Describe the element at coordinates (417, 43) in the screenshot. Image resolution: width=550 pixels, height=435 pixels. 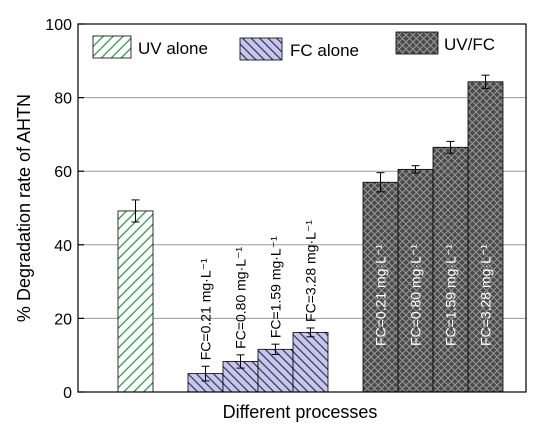
I see `legend-swatch-uv-fc` at that location.